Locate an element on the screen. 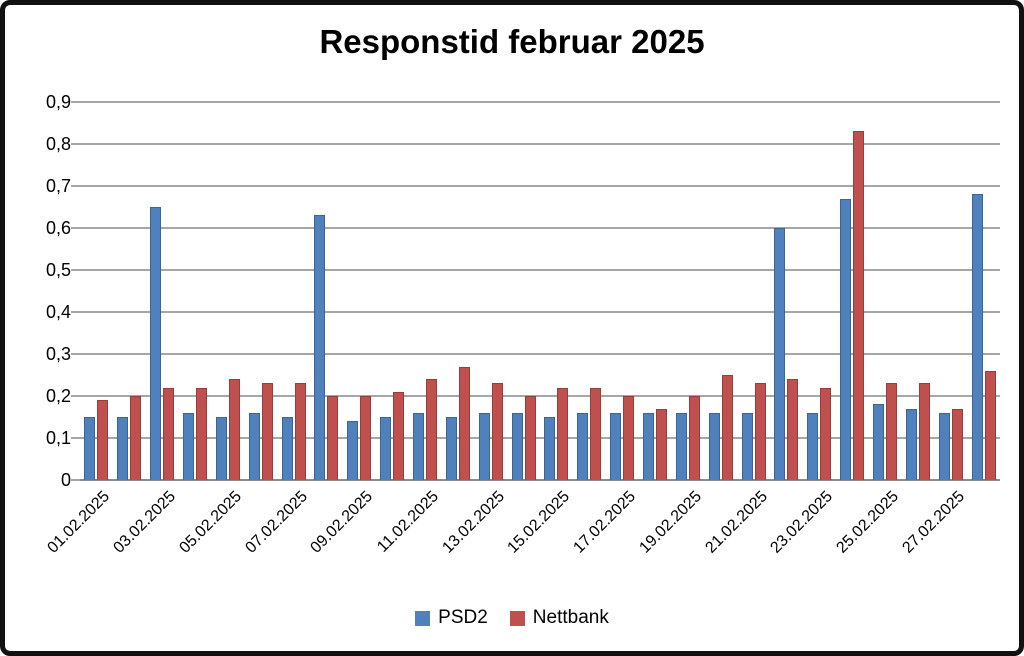  bar-psd2-11.02.2025 is located at coordinates (419, 446).